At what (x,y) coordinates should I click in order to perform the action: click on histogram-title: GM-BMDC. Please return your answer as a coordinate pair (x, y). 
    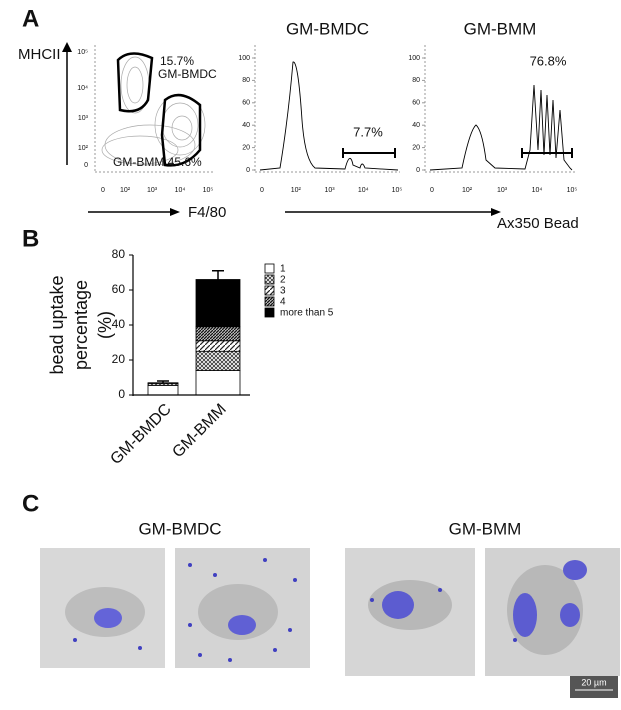
    Looking at the image, I should click on (327, 28).